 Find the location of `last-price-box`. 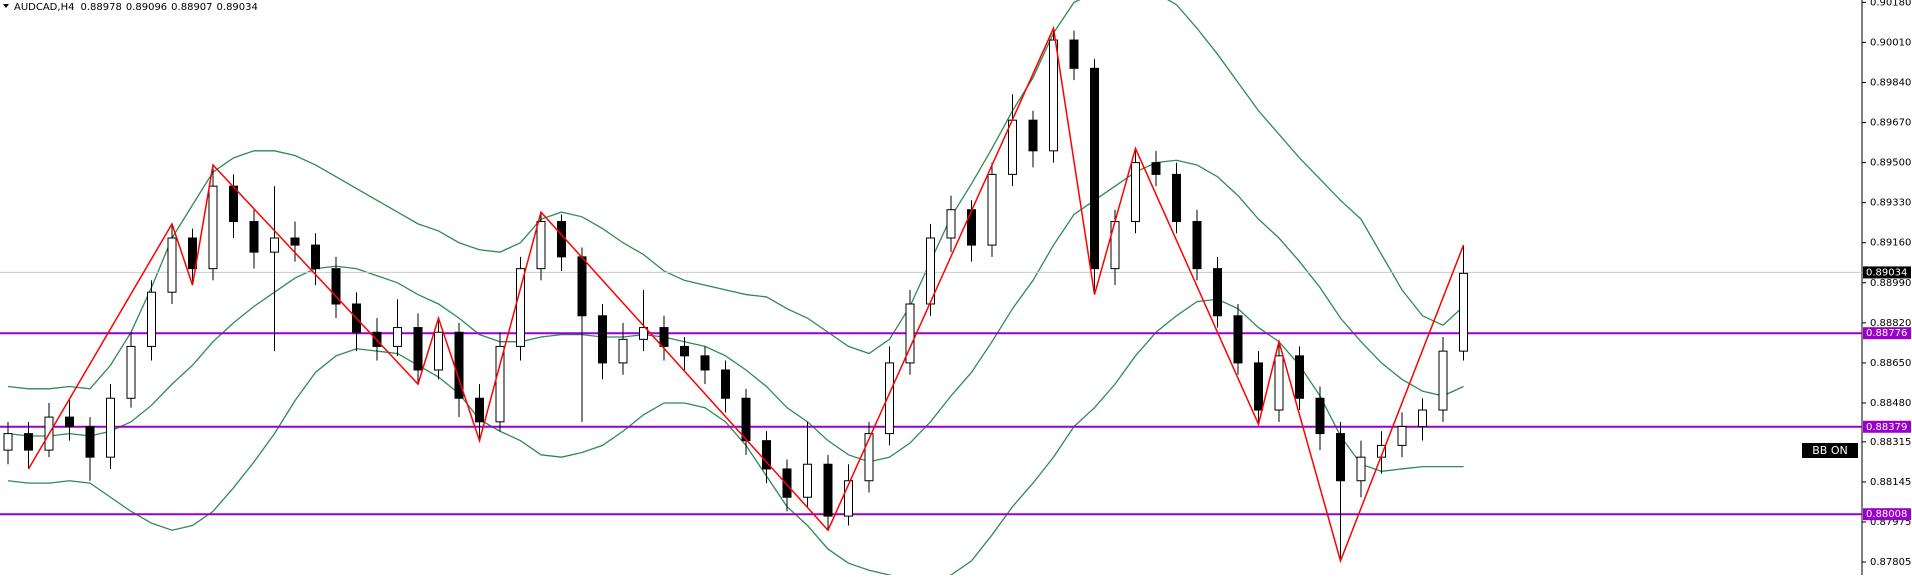

last-price-box is located at coordinates (1887, 272).